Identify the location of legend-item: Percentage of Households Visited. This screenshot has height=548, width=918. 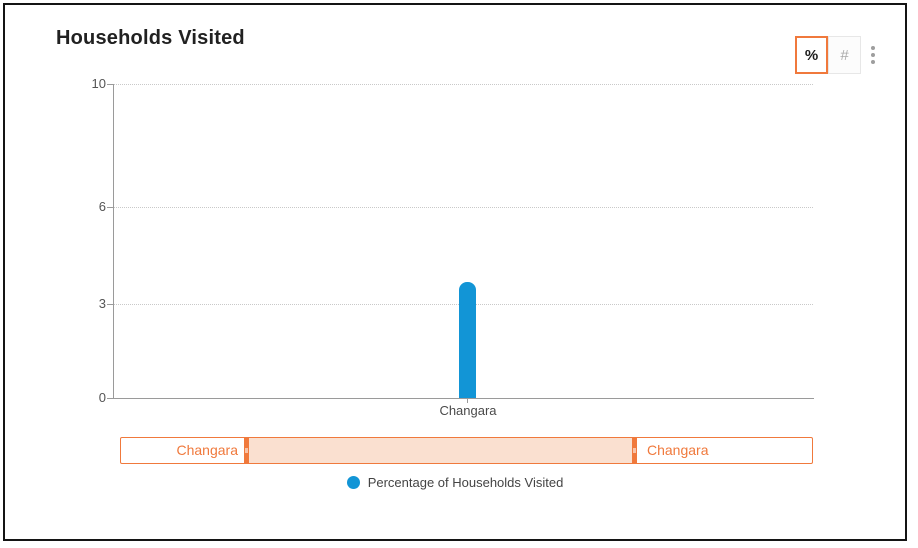
(455, 482).